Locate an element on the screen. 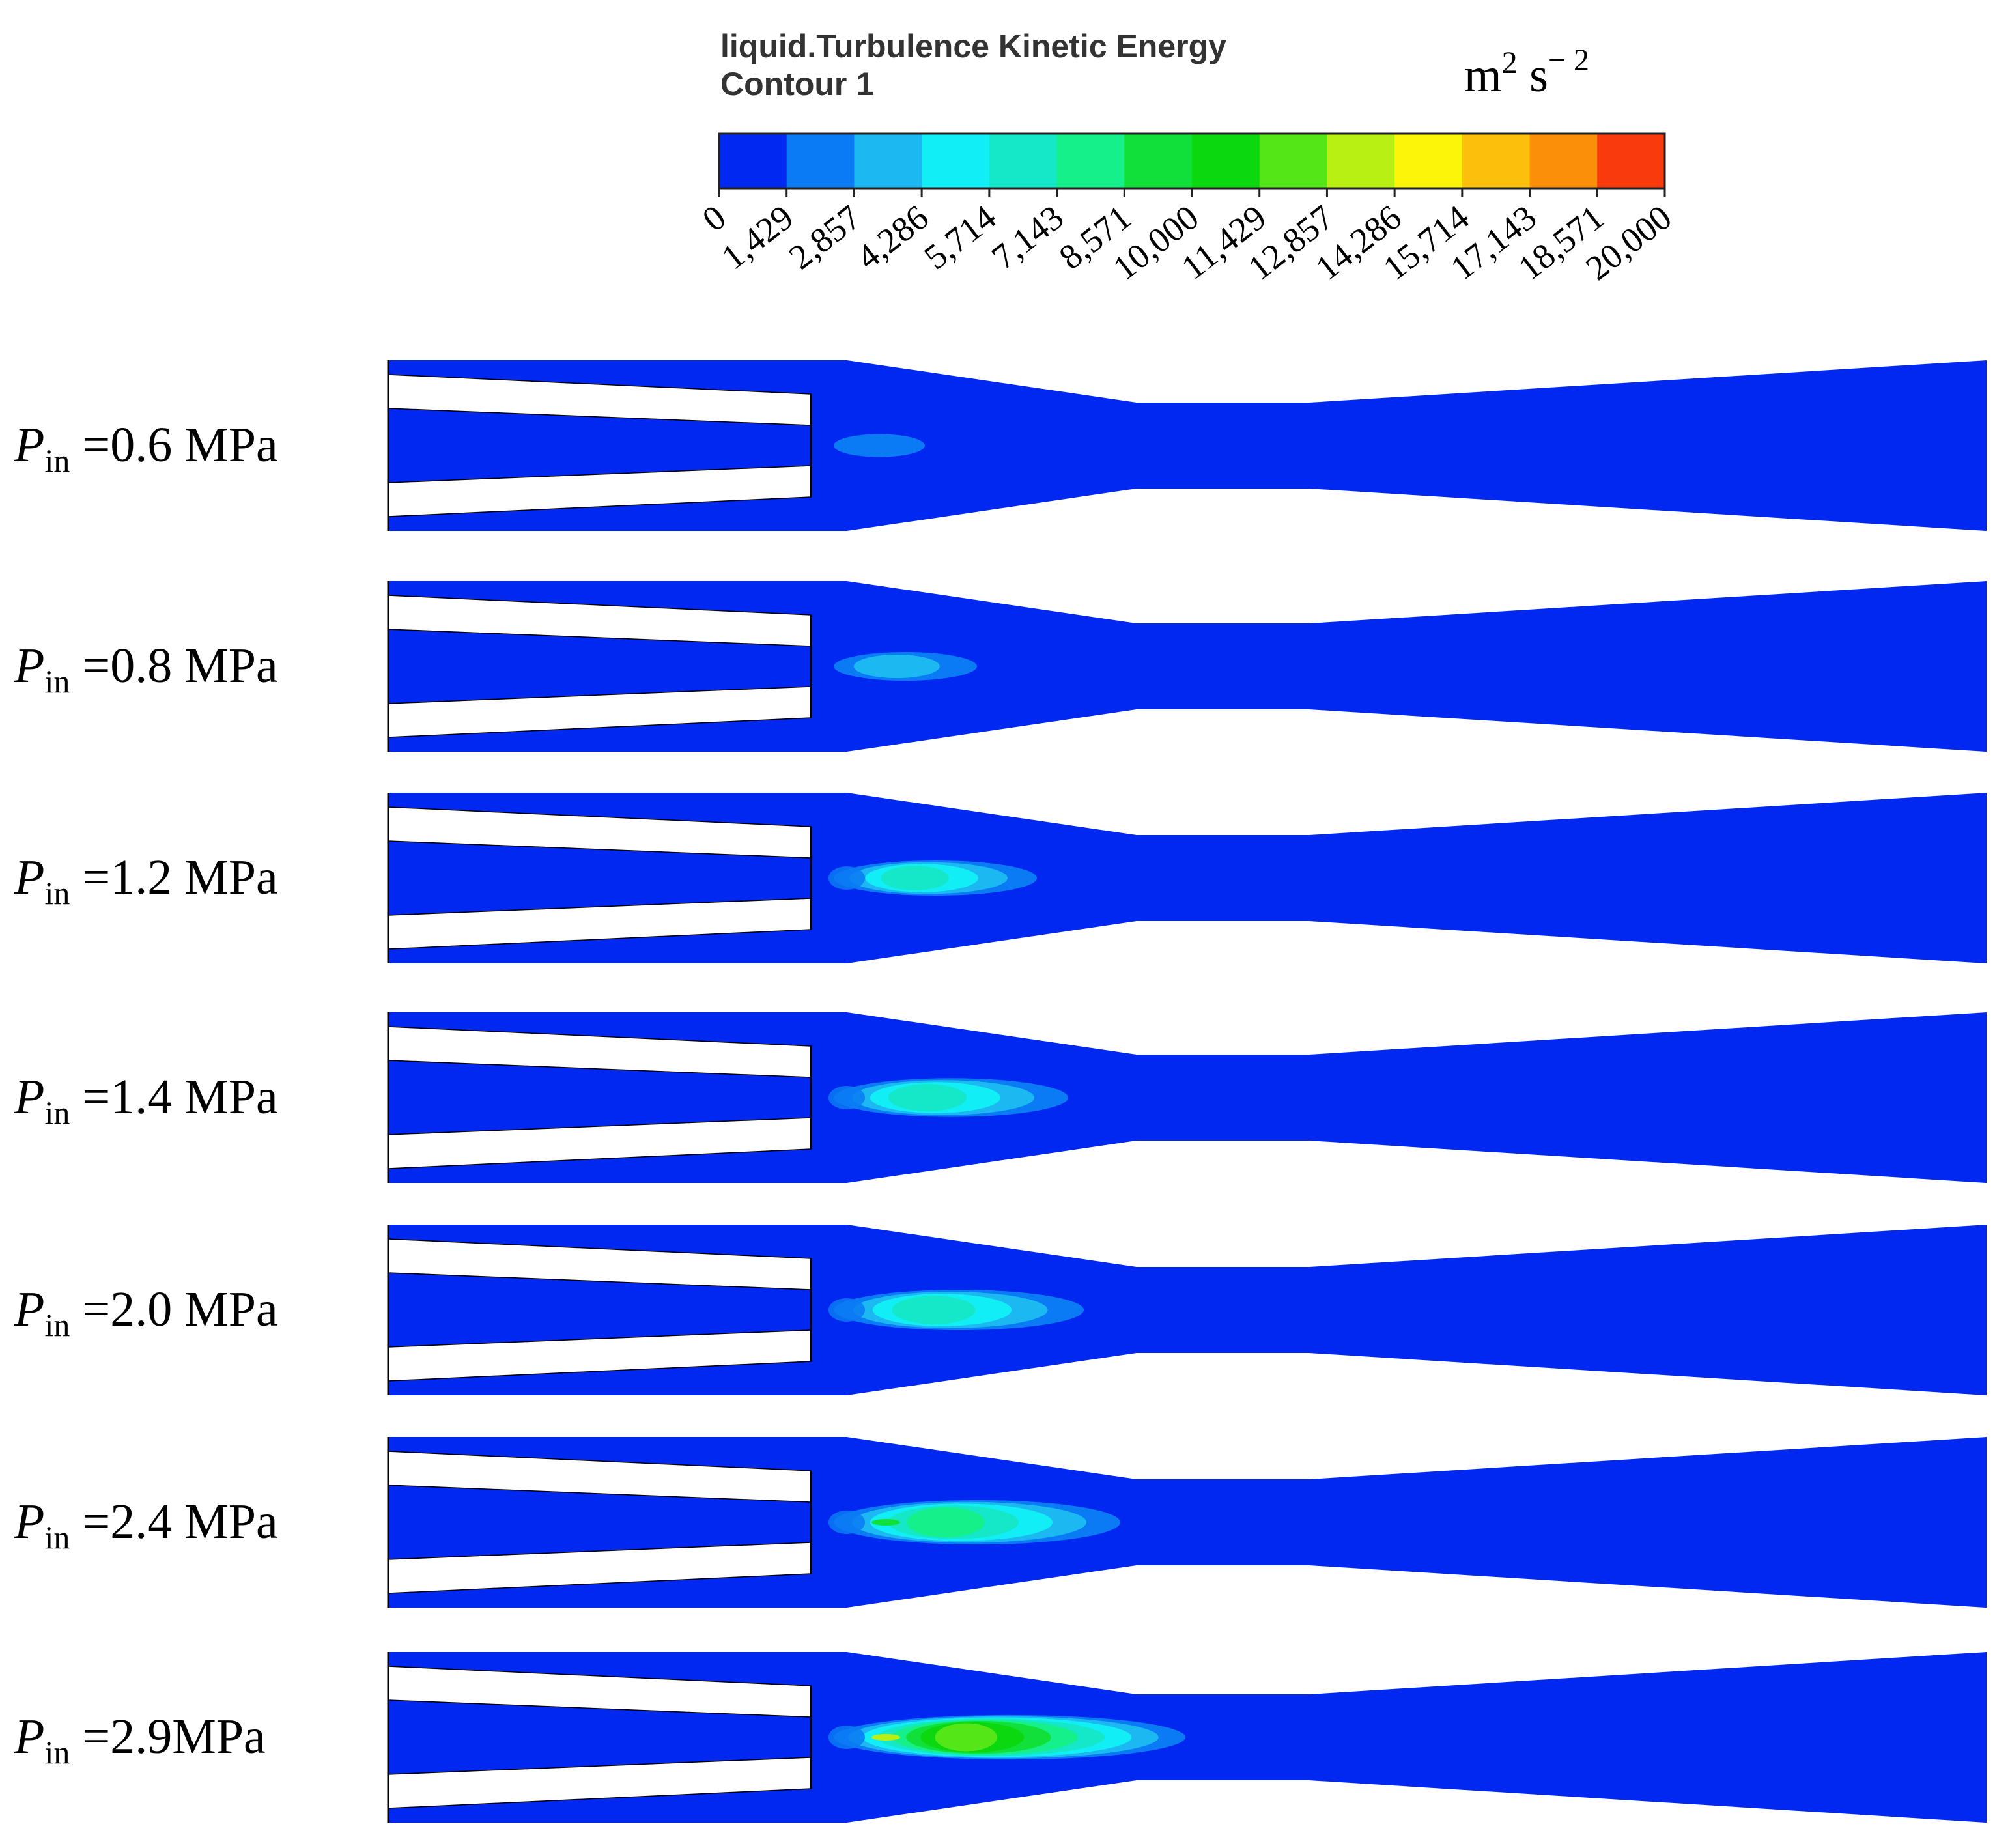 This screenshot has height=1848, width=1995. colorbar-tick-label: 4,286 is located at coordinates (892, 237).